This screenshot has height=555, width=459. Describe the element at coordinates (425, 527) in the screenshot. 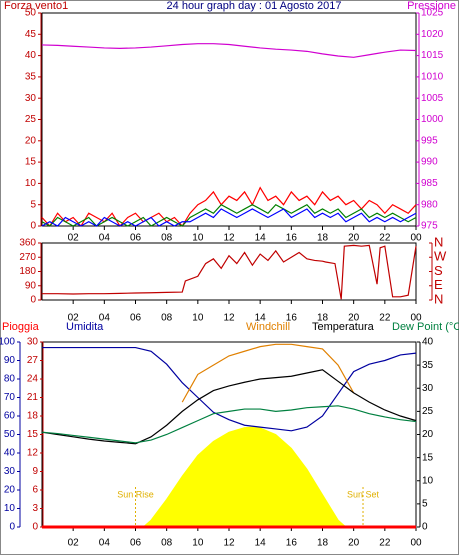

I see `y2-tick-label: 0` at that location.